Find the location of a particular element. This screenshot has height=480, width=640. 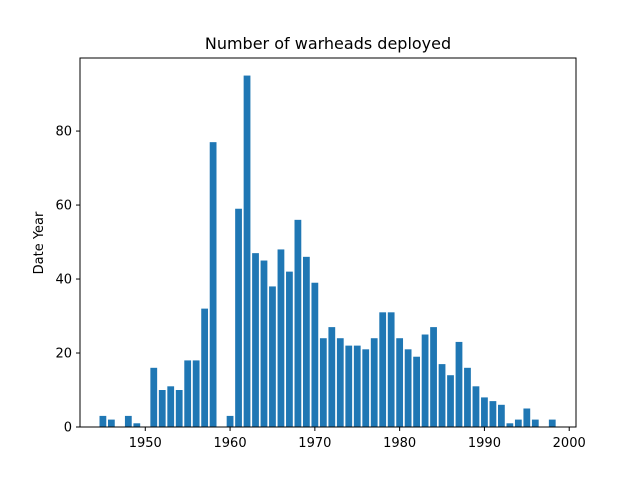

bar-1966 is located at coordinates (281, 338).